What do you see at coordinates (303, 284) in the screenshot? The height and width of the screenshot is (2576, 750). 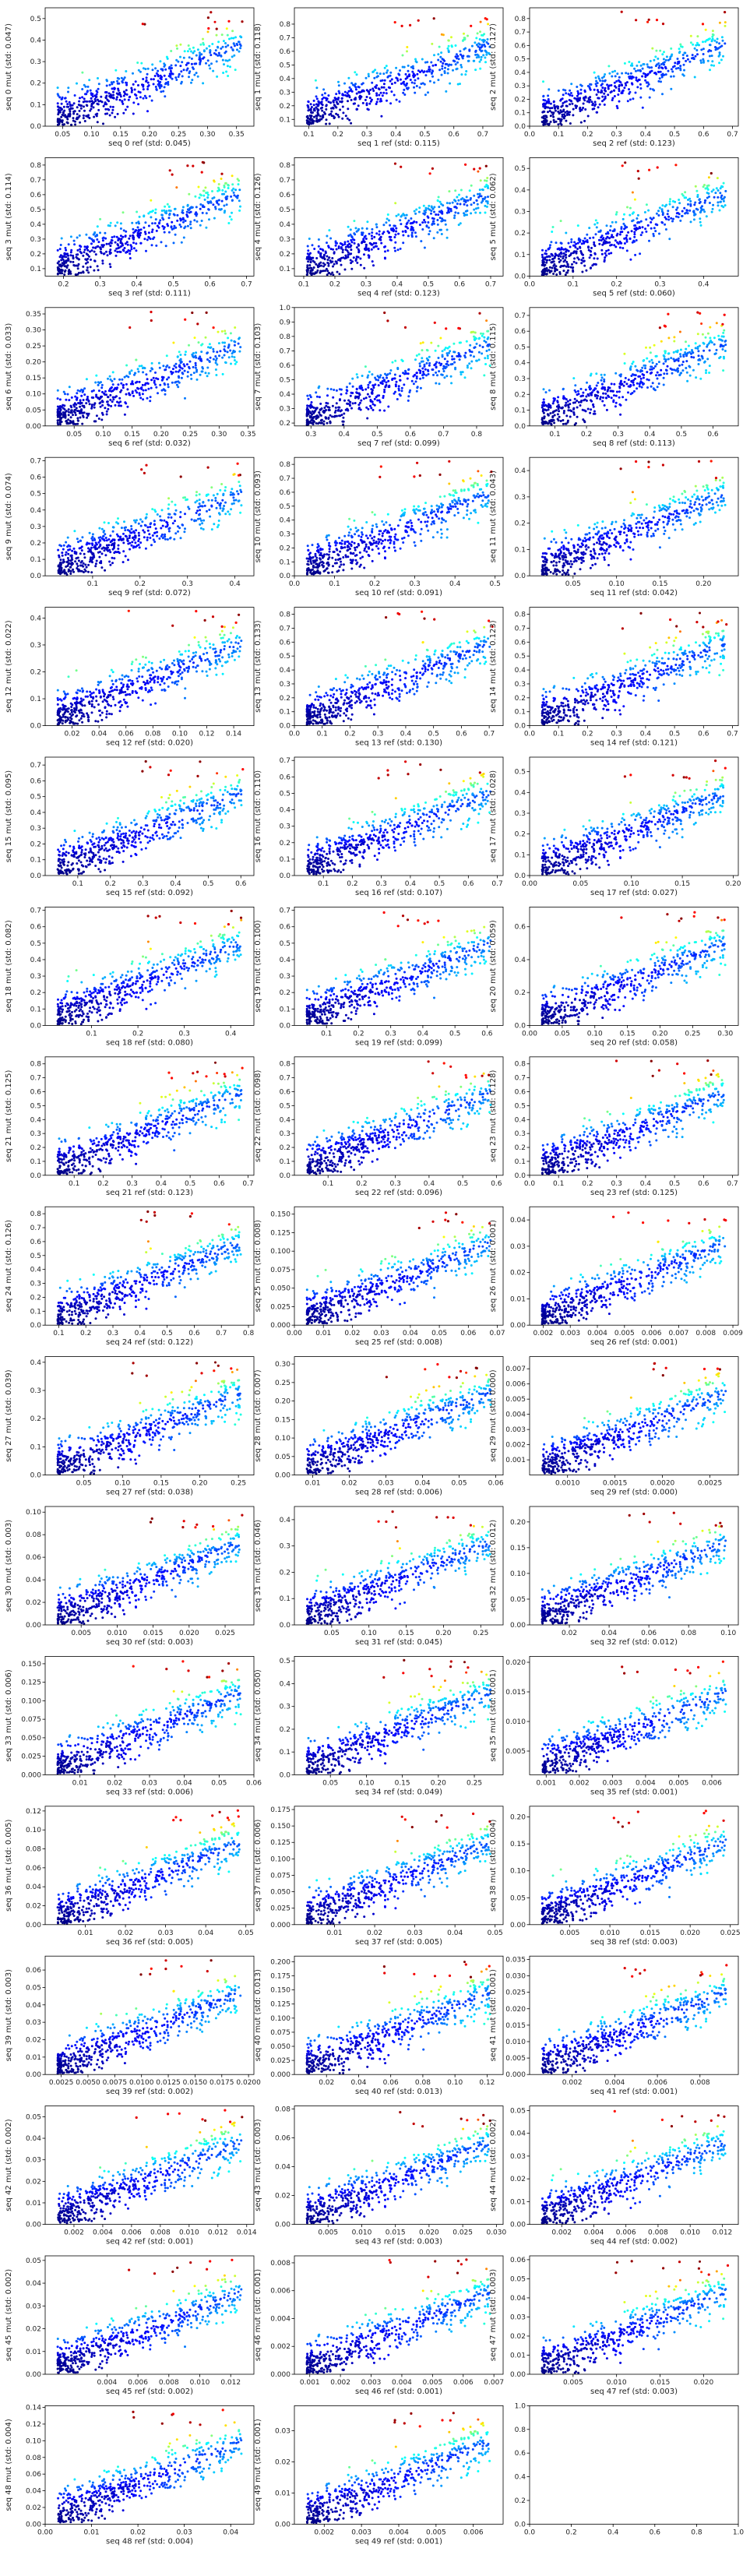 I see `x-tick-label: 0.1` at bounding box center [303, 284].